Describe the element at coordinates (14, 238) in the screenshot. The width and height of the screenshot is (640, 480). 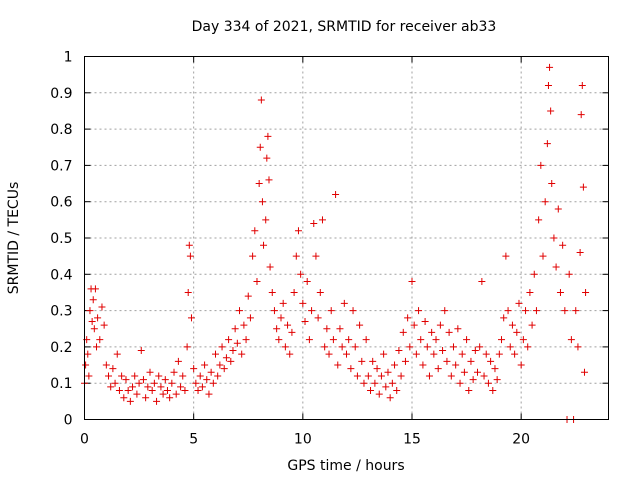
I see `y-axis-title: SRMTID / TECUs` at that location.